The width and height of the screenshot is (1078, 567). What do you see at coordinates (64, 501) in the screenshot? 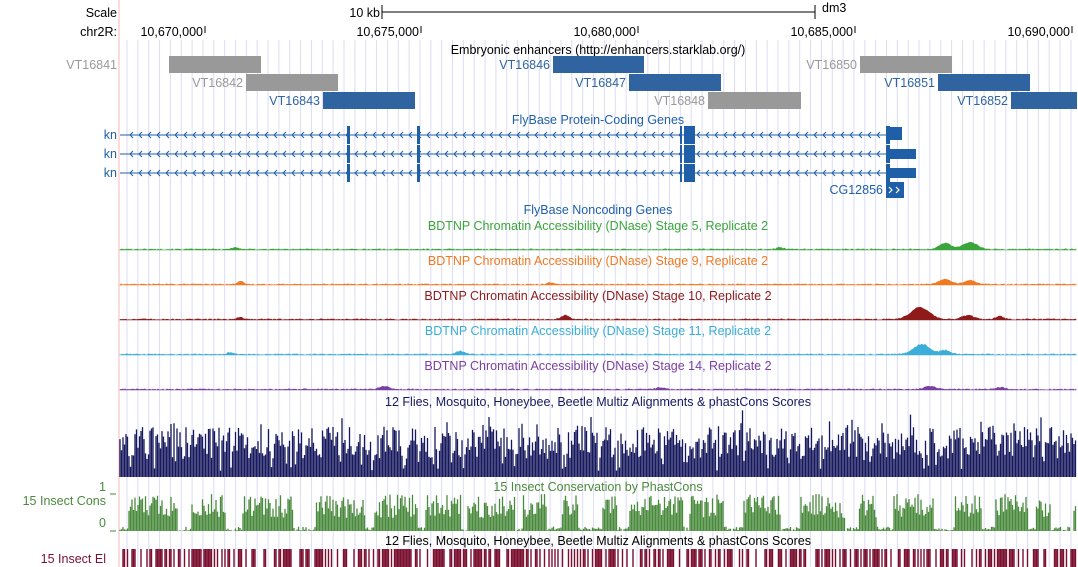
I see `phastcons-side-label: 15 Insect Cons` at bounding box center [64, 501].